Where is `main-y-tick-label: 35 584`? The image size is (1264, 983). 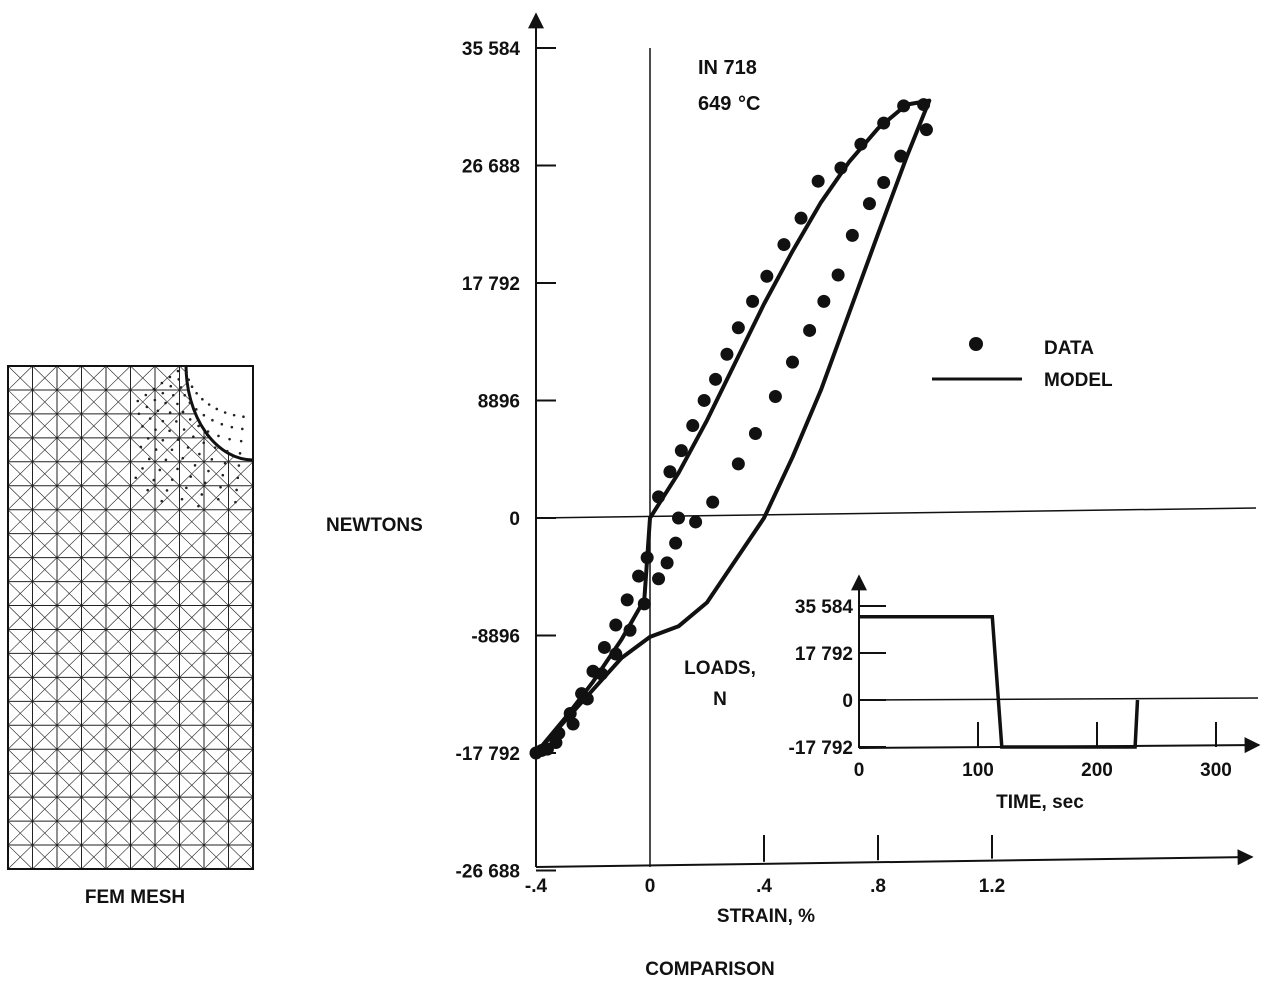 main-y-tick-label: 35 584 is located at coordinates (491, 49).